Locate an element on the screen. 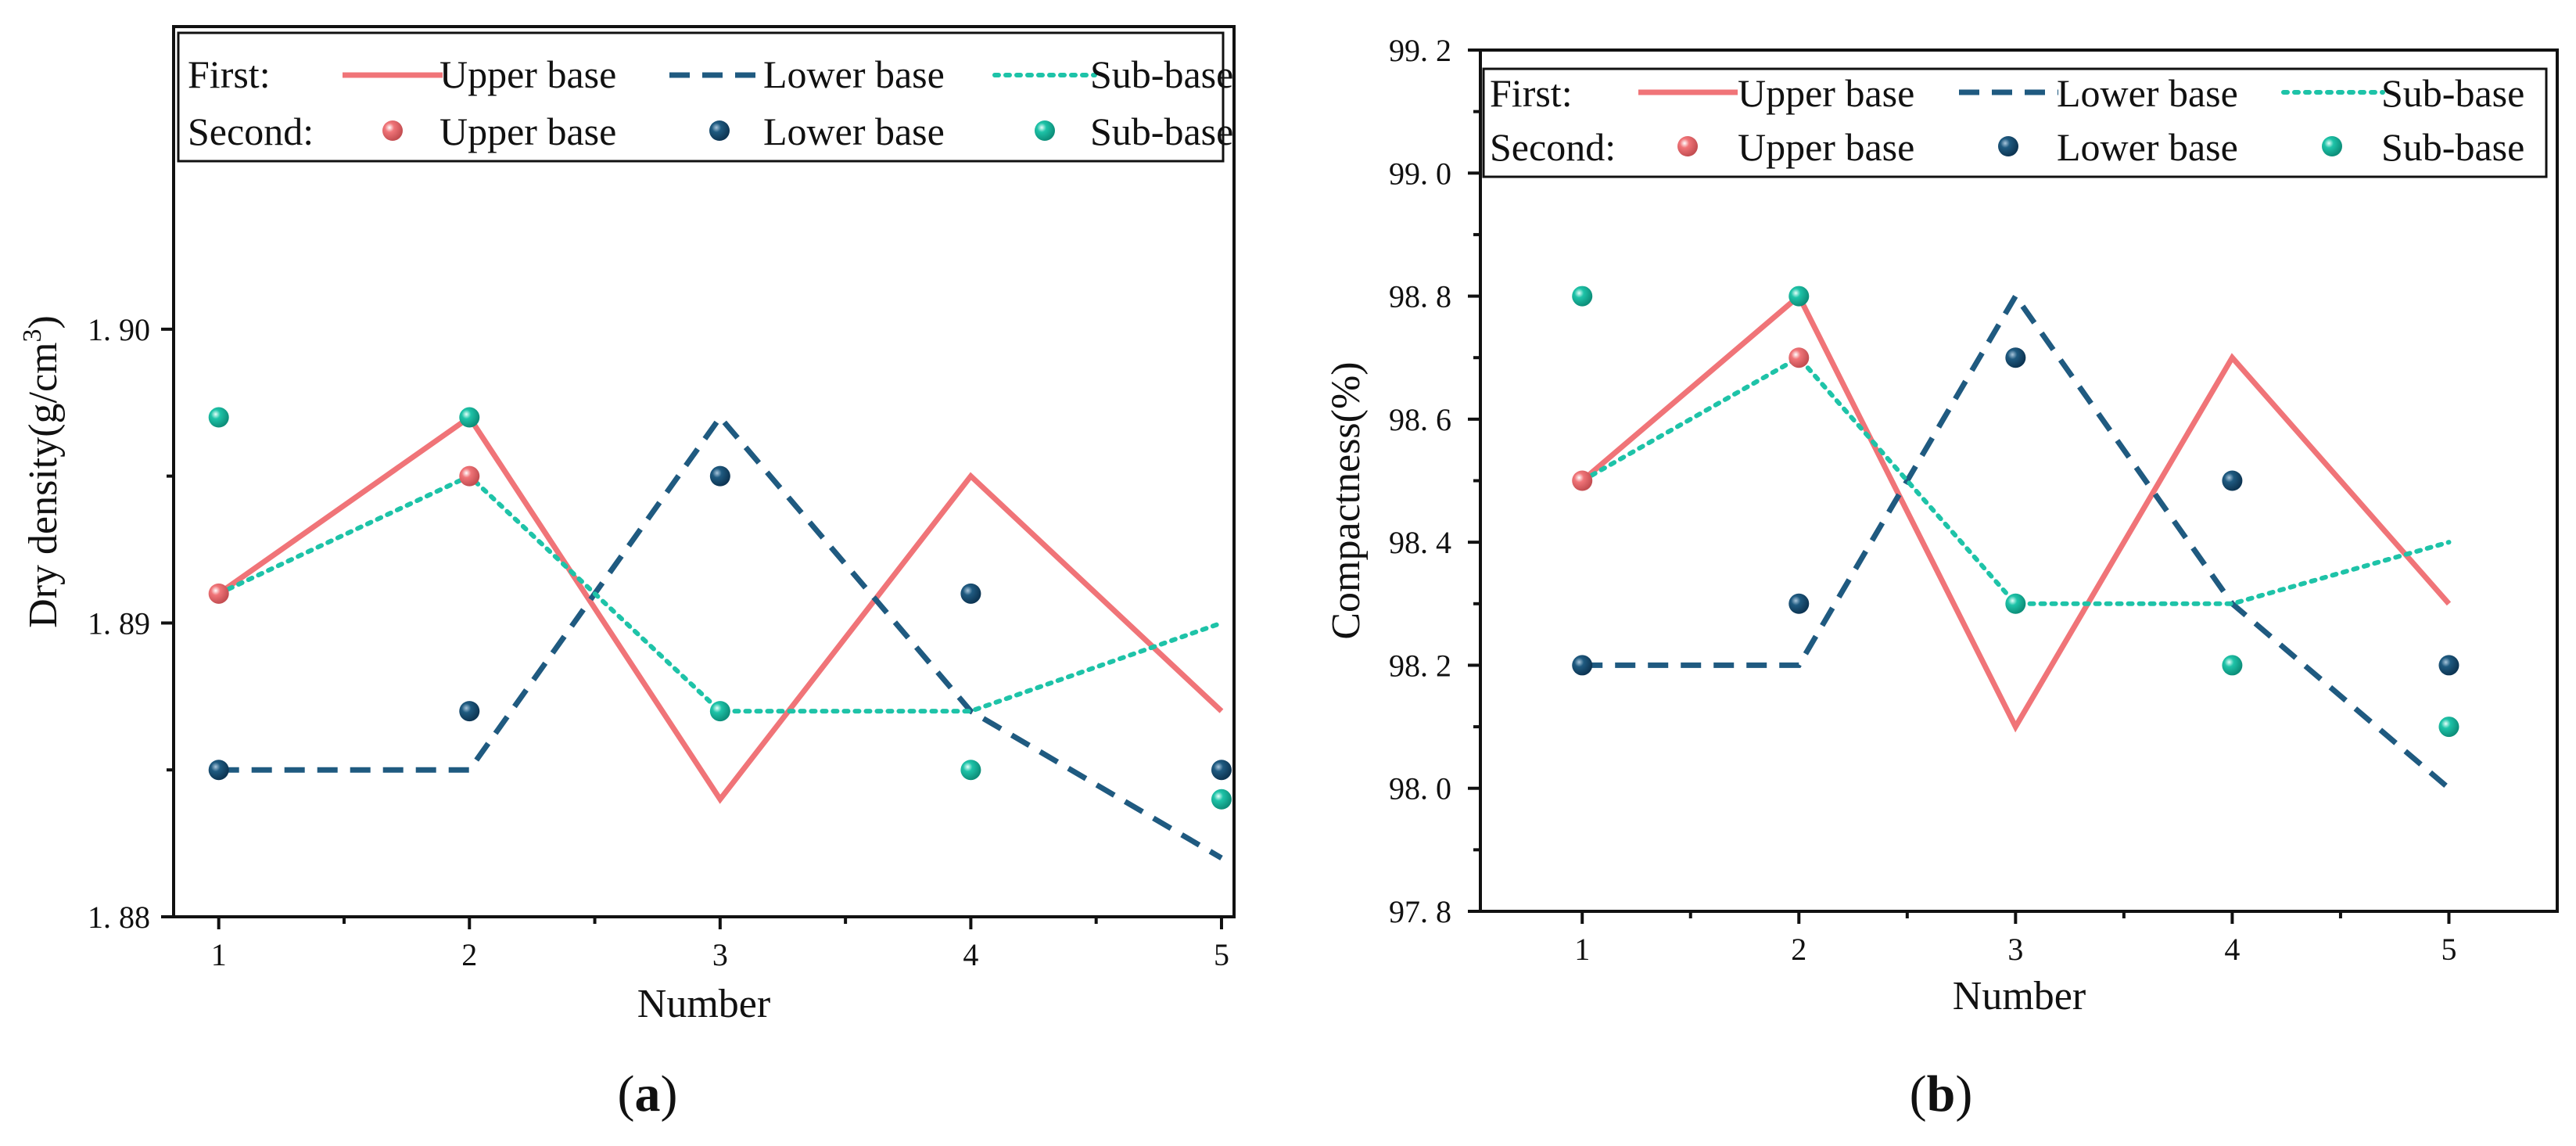 The image size is (2576, 1146). panel-label-a: (a) is located at coordinates (648, 1094).